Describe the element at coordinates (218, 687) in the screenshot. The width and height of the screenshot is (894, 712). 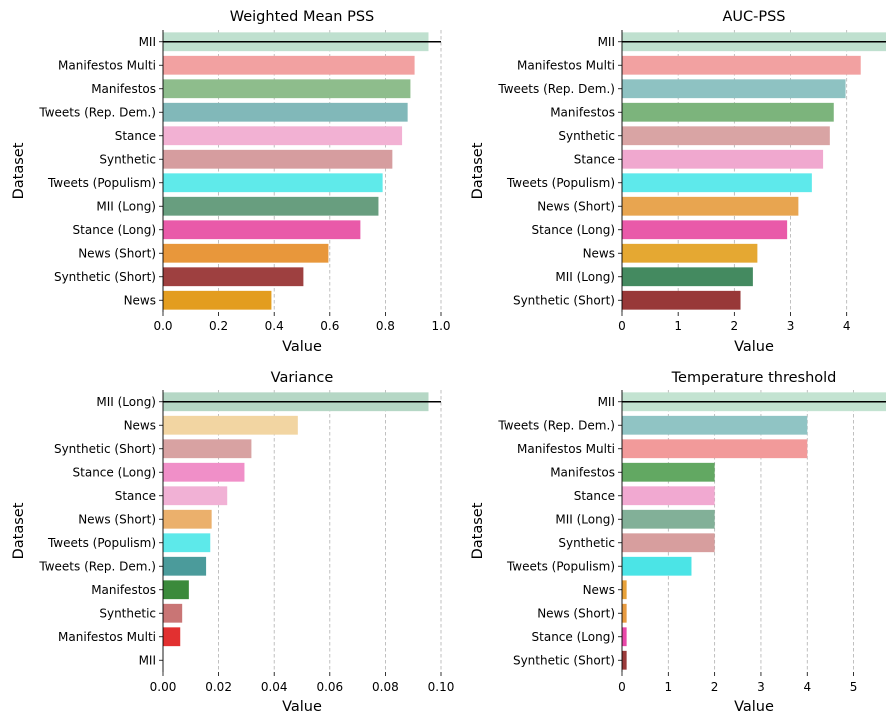
I see `x-tick-label: 0.02` at that location.